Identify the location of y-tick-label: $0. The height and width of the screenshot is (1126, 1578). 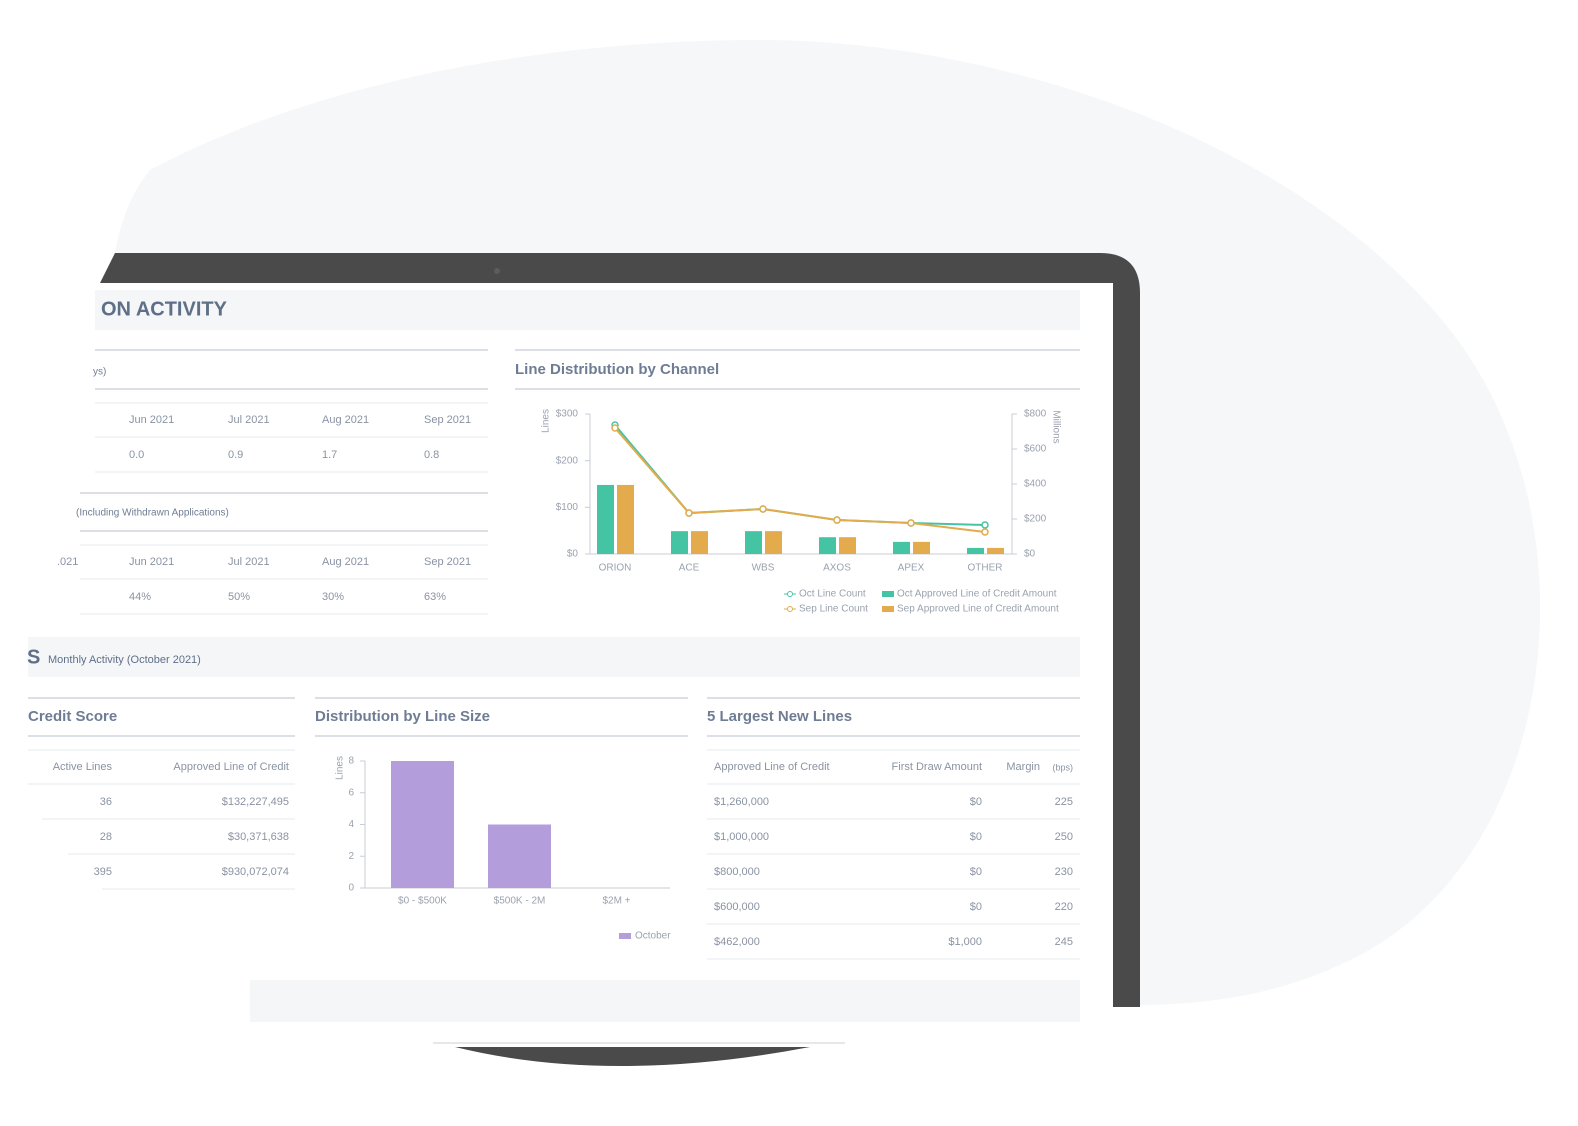
(573, 554).